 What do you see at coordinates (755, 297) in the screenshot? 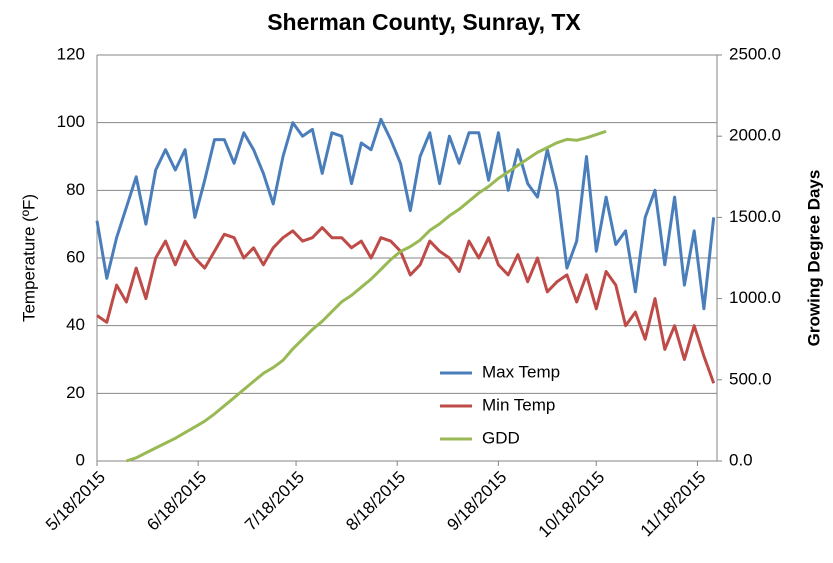
I see `y2-tick-label: 1000.0` at bounding box center [755, 297].